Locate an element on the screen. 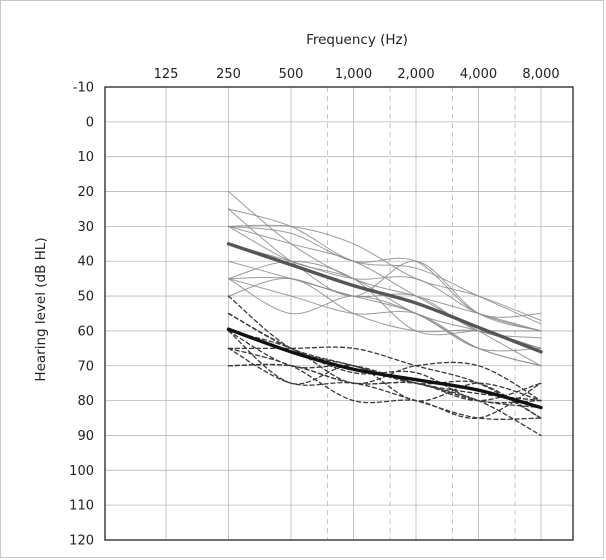 The image size is (606, 560). y-axis-title: Hearing level (dB HL) is located at coordinates (41, 309).